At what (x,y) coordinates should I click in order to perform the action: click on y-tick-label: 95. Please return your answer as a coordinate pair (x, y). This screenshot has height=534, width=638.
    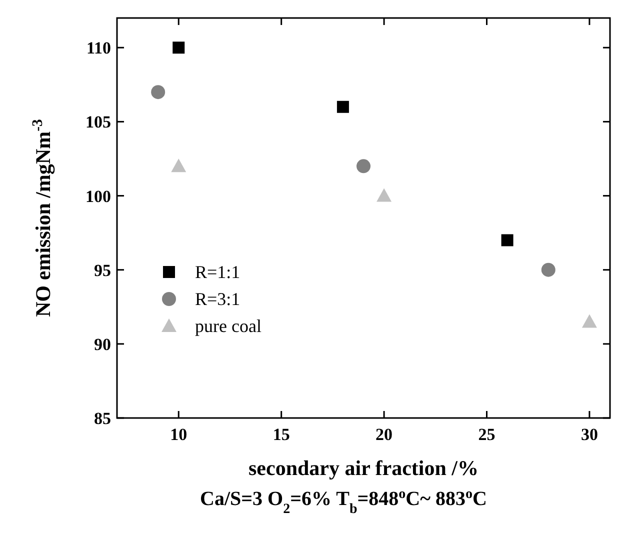
    Looking at the image, I should click on (102, 270).